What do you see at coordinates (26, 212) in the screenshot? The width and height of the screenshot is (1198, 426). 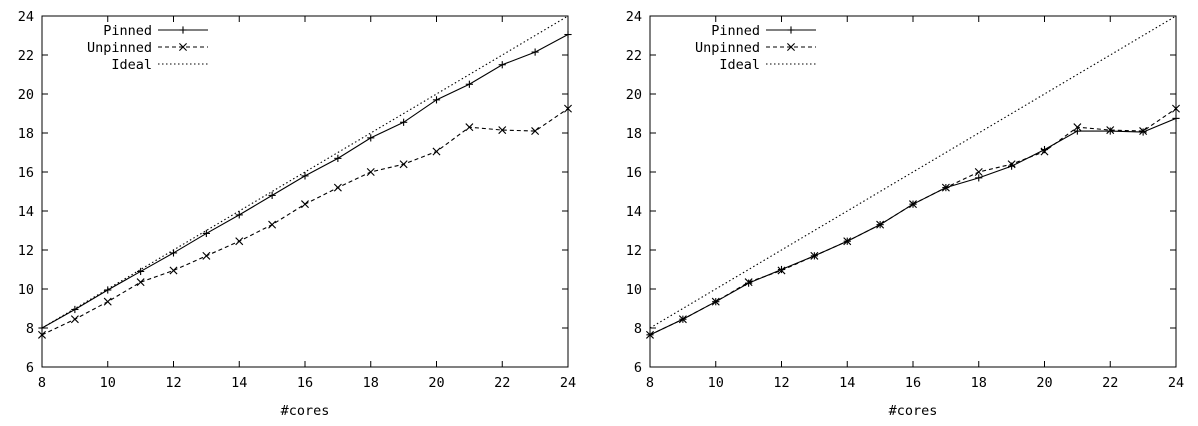 I see `y-tick-label: 14` at bounding box center [26, 212].